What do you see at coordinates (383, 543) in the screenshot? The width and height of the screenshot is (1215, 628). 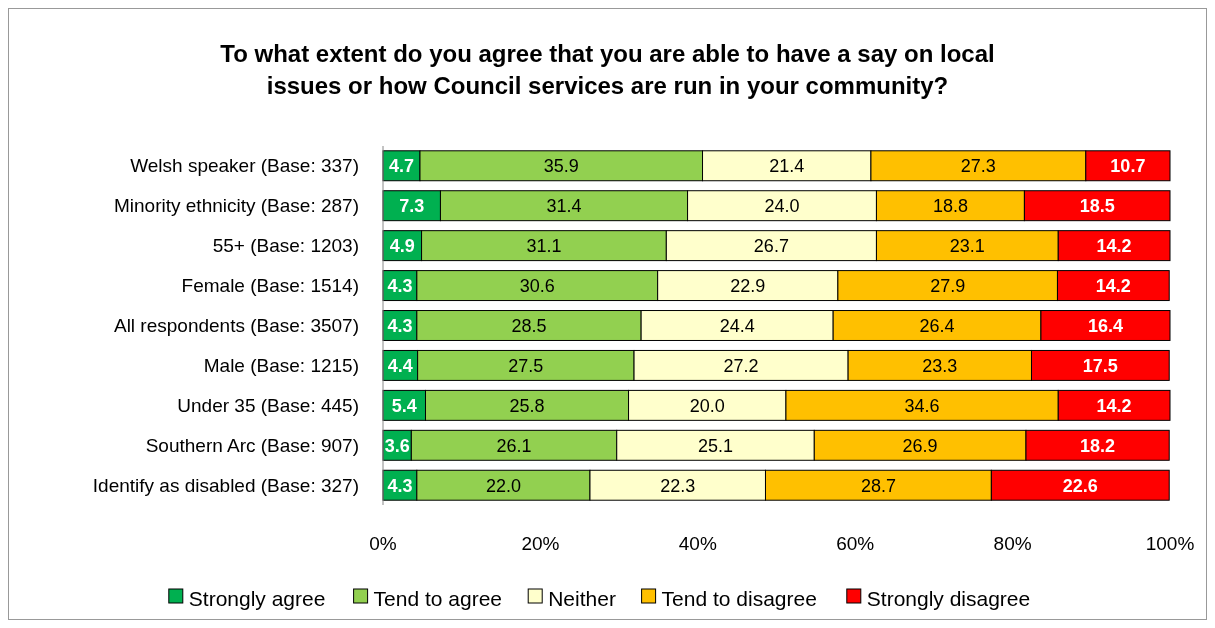 I see `x-tick-label: 0%` at bounding box center [383, 543].